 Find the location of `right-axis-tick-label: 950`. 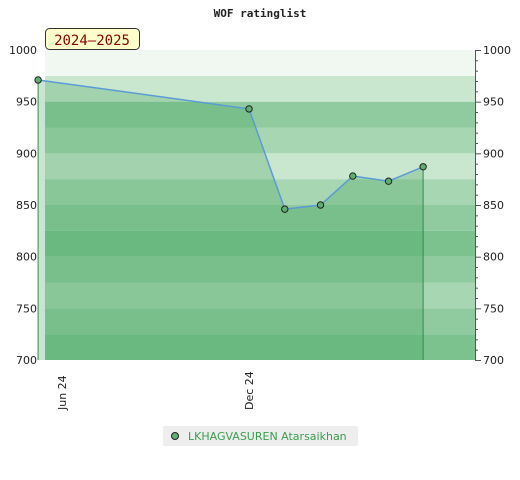

right-axis-tick-label: 950 is located at coordinates (493, 102).